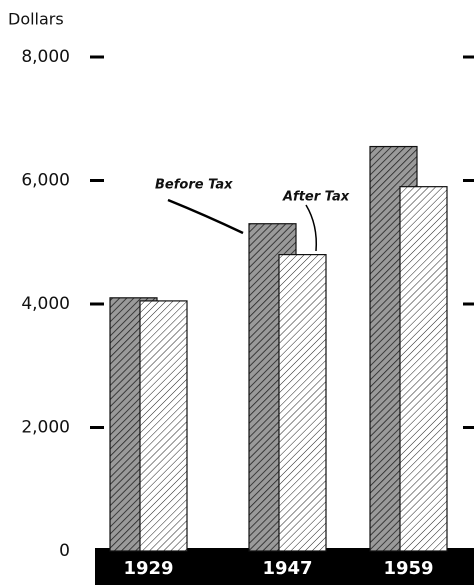 This screenshot has height=585, width=474. What do you see at coordinates (194, 185) in the screenshot?
I see `series-annotation: Before Tax` at bounding box center [194, 185].